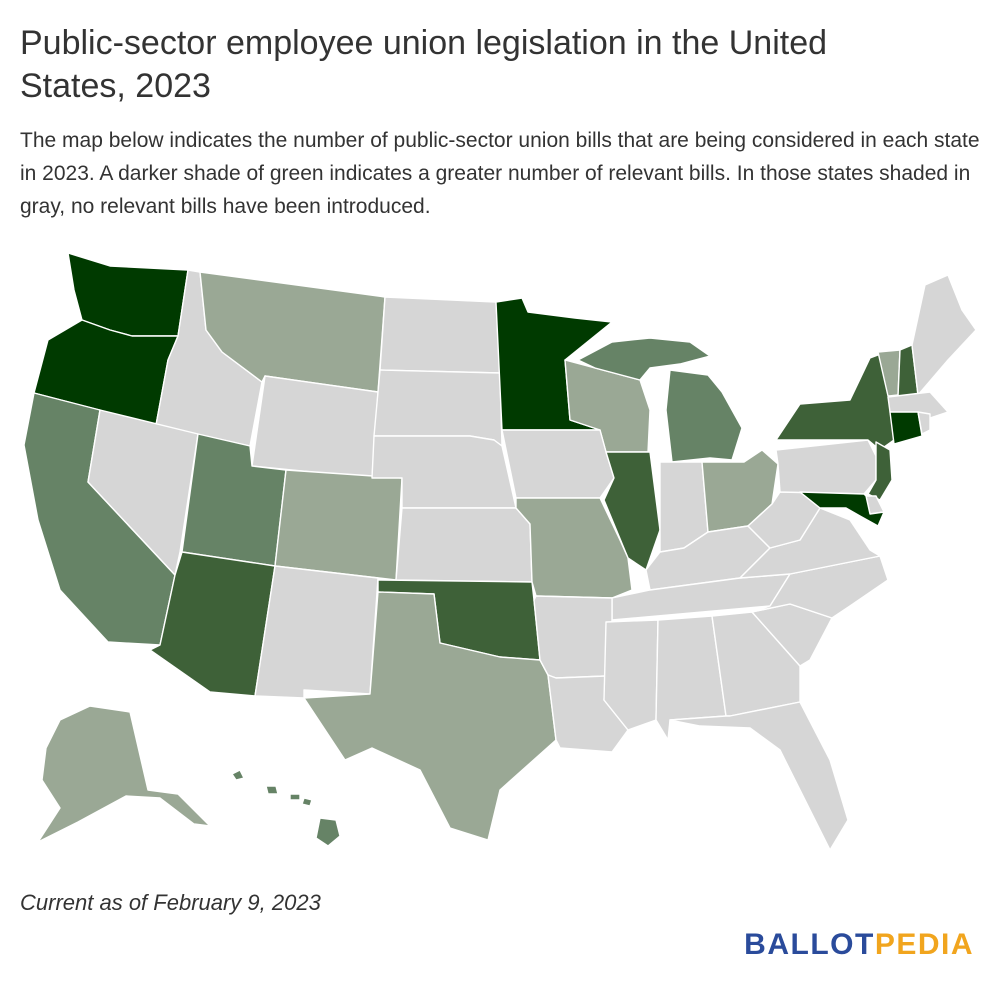 This screenshot has height=990, width=1000. Describe the element at coordinates (632, 511) in the screenshot. I see `state-il` at that location.